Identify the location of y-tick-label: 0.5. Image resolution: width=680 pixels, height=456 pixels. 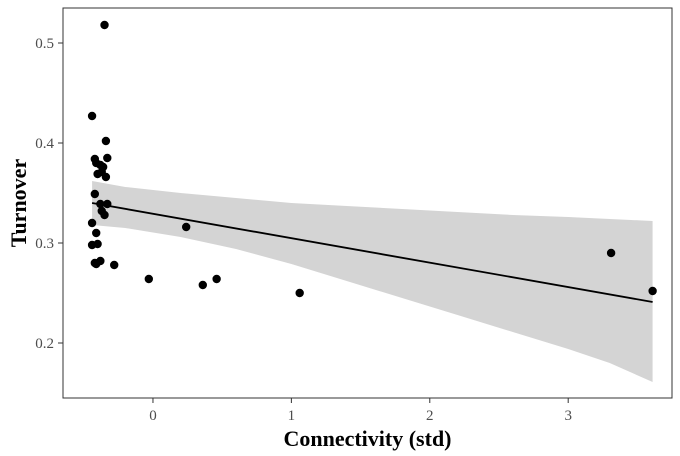
(44, 44).